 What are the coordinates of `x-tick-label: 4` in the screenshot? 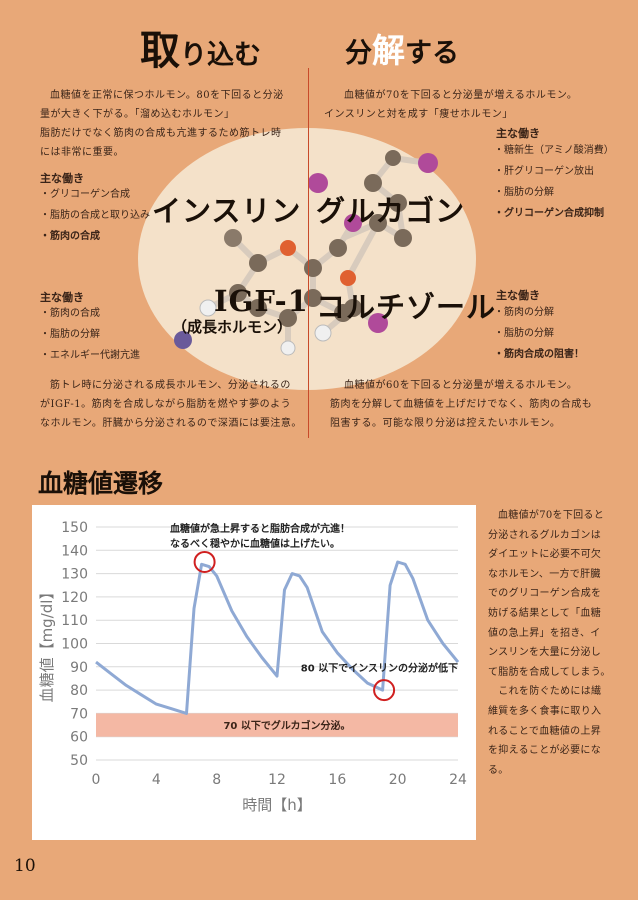 It's located at (156, 780).